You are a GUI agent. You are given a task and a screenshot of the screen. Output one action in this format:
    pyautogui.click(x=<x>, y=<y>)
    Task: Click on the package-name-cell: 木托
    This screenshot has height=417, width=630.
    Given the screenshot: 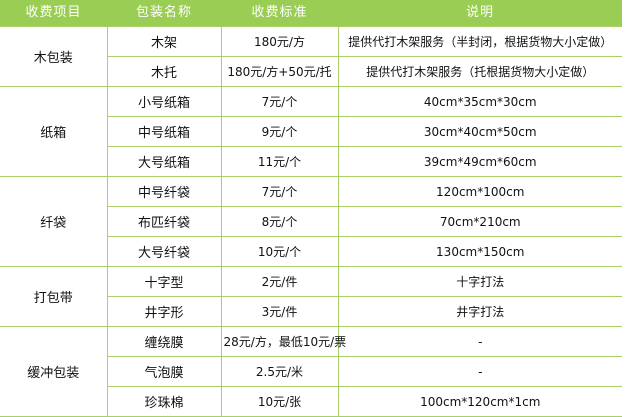 What is the action you would take?
    pyautogui.click(x=164, y=71)
    